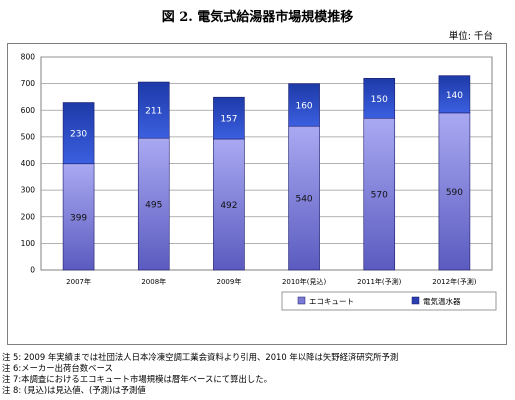 Image resolution: width=515 pixels, height=400 pixels. Describe the element at coordinates (257, 17) in the screenshot. I see `chart-title: 図 2. 電気式給湯器市場規模推移` at that location.